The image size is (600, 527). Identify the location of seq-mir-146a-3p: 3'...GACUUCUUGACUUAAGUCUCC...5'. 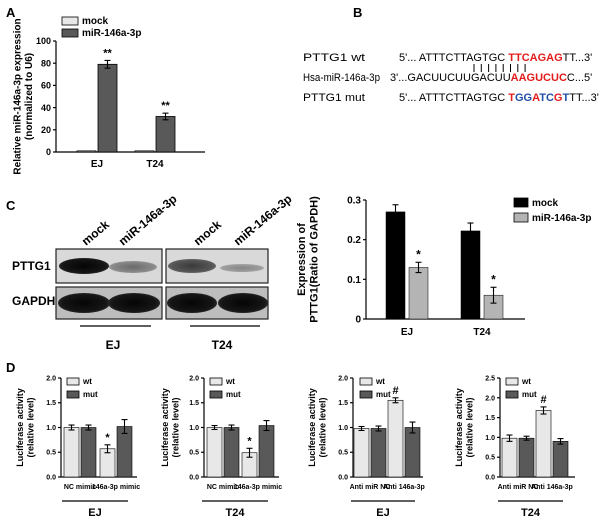
(491, 78).